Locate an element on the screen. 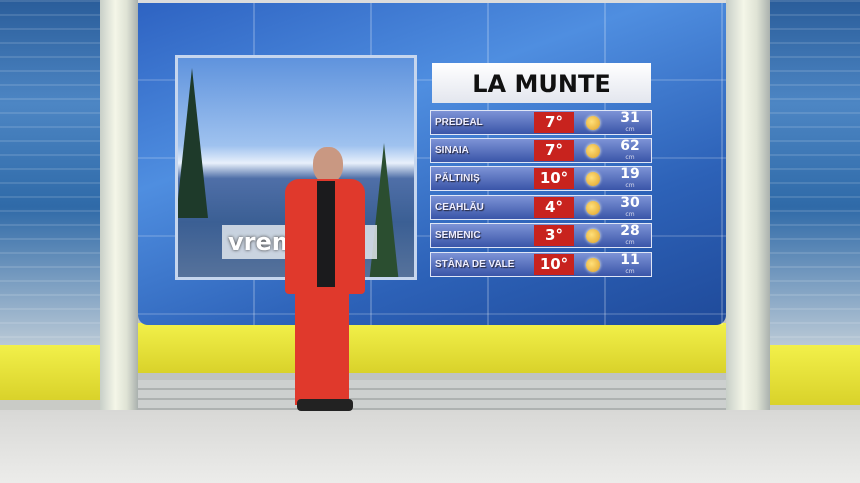 This screenshot has height=483, width=860. forecast-row: SINAIA 7° 62 cm is located at coordinates (541, 150).